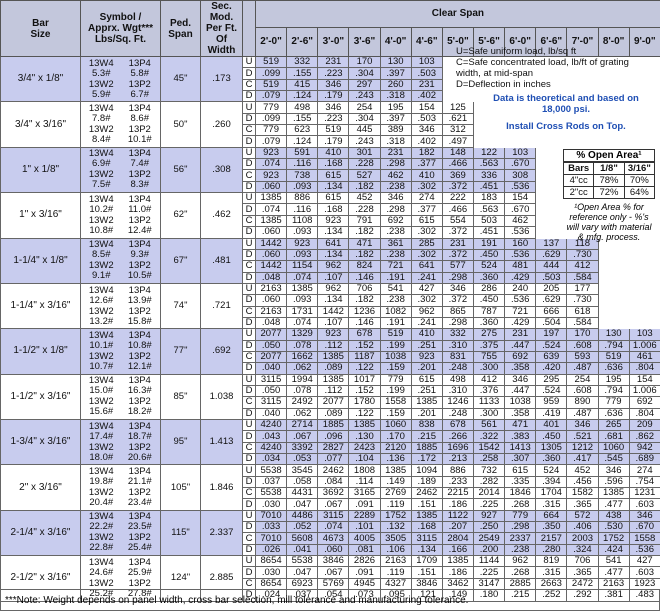 Image resolution: width=660 pixels, height=613 pixels. Describe the element at coordinates (551, 368) in the screenshot. I see `table-value: .420` at that location.